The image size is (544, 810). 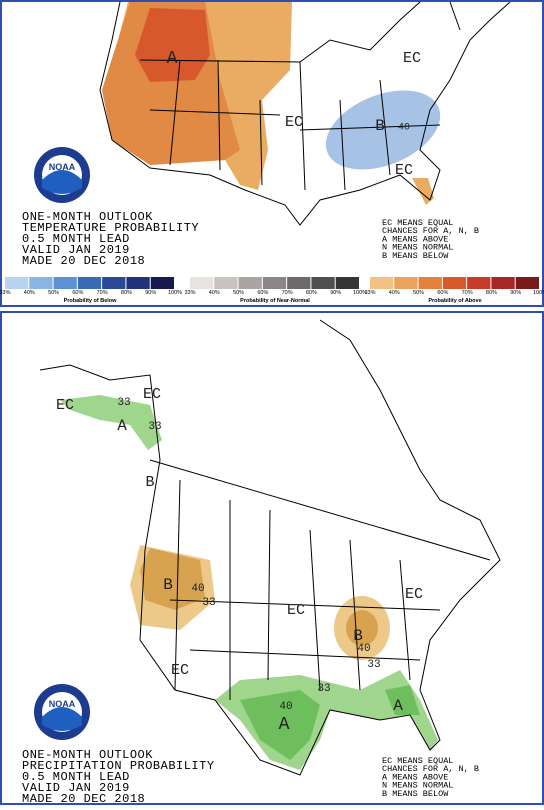 What do you see at coordinates (91, 301) in the screenshot?
I see `colorbar-group: Probability of Below` at bounding box center [91, 301].